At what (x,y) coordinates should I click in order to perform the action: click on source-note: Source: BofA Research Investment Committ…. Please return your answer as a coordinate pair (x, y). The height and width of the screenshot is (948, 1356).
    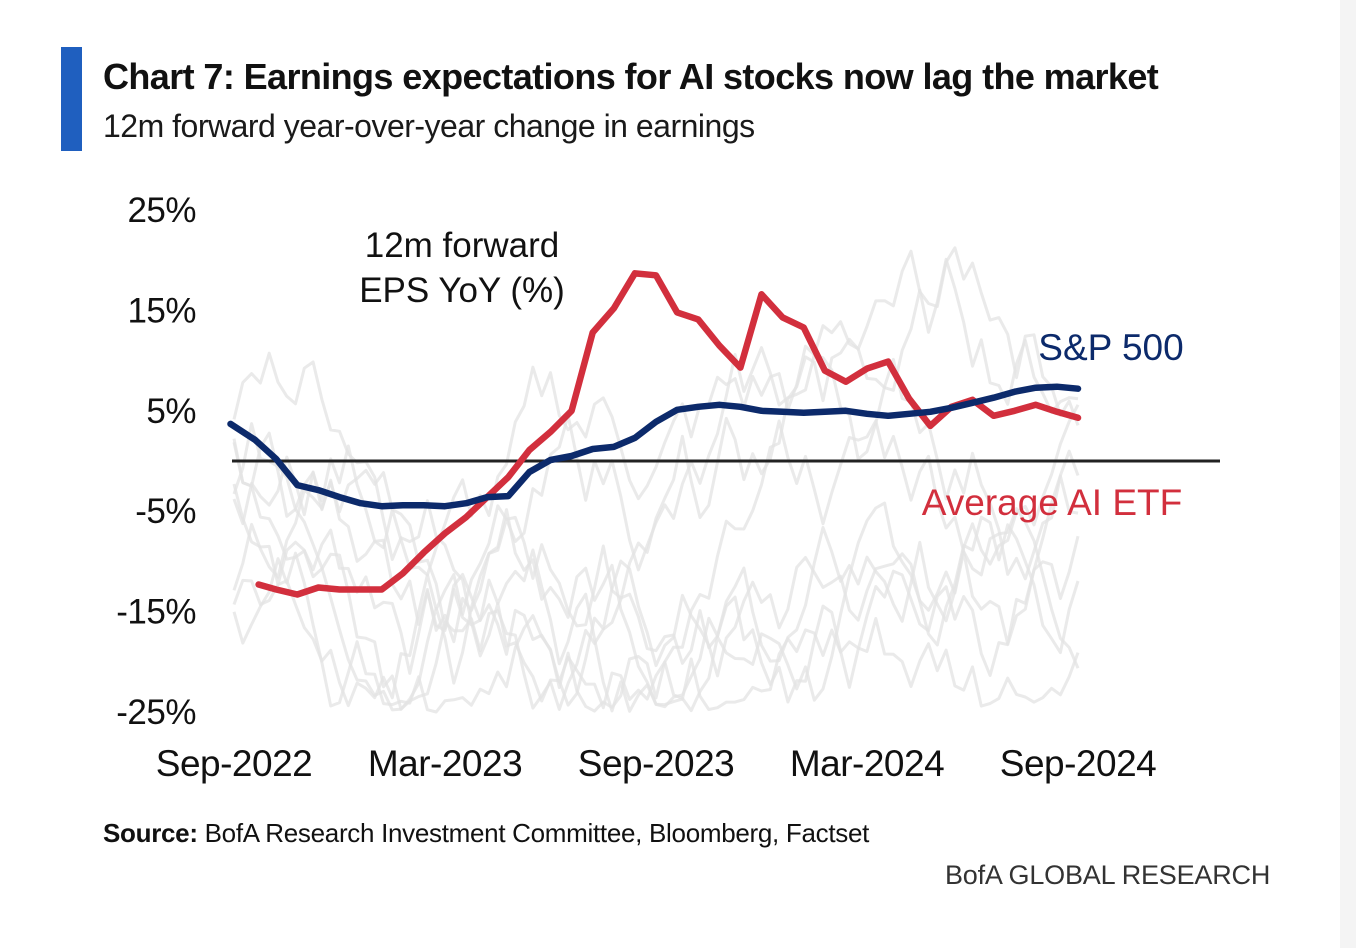
    Looking at the image, I should click on (486, 833).